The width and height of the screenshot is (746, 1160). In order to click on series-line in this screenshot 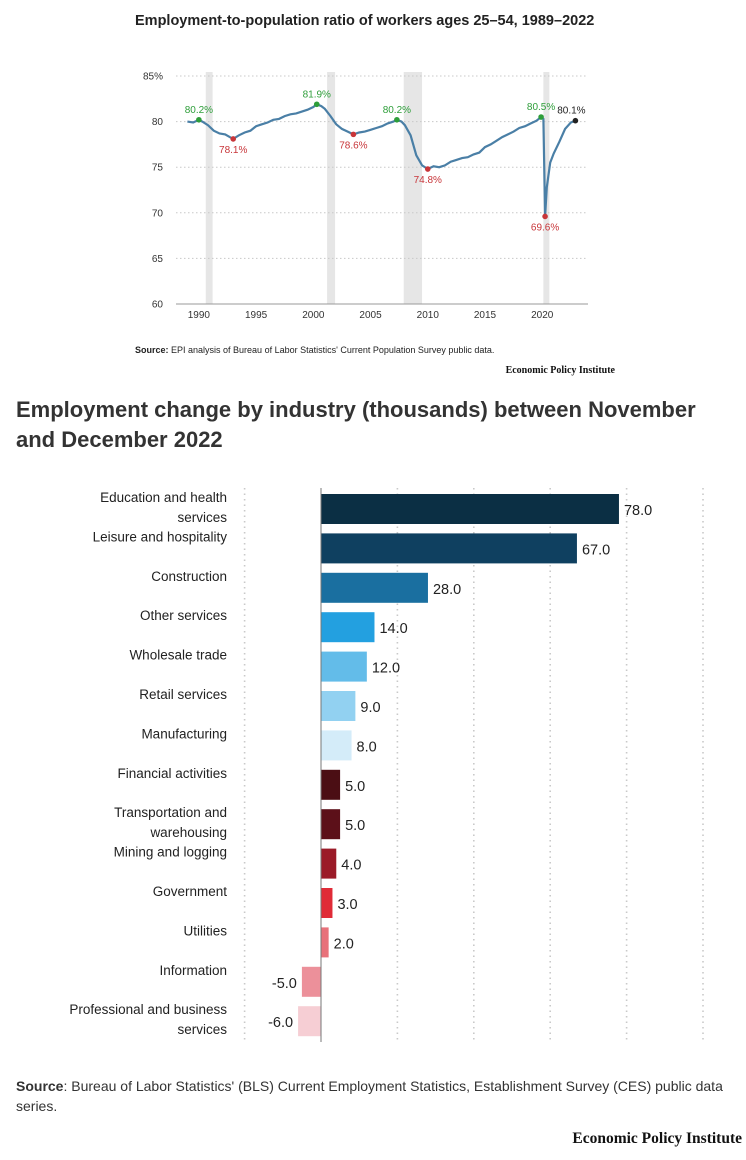, I will do `click(381, 160)`.